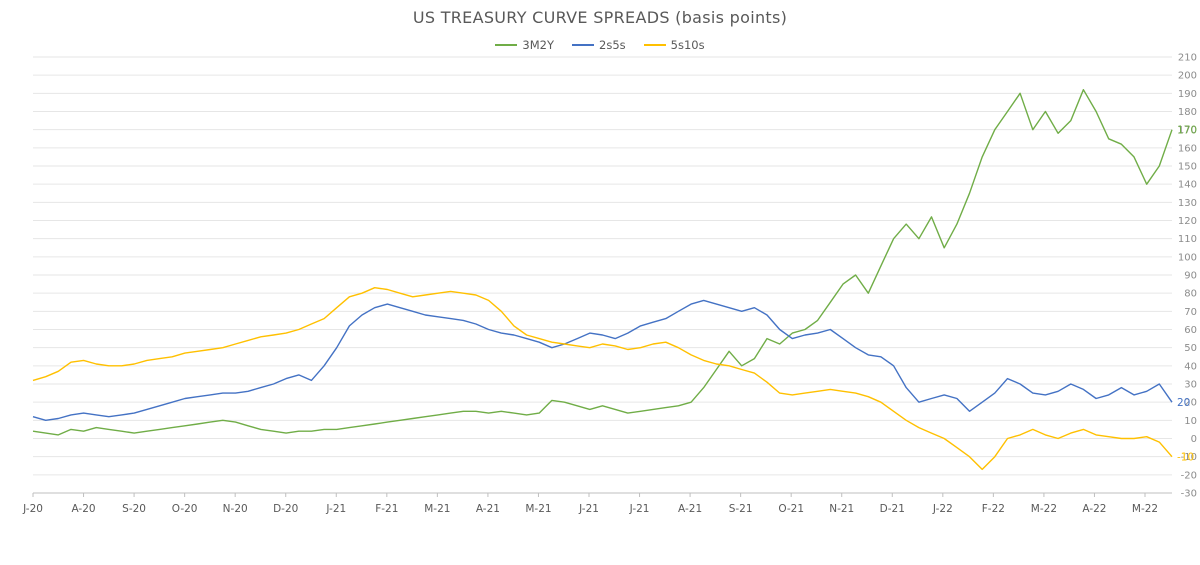 Image resolution: width=1200 pixels, height=565 pixels. I want to click on x-tick-label: F-21, so click(386, 509).